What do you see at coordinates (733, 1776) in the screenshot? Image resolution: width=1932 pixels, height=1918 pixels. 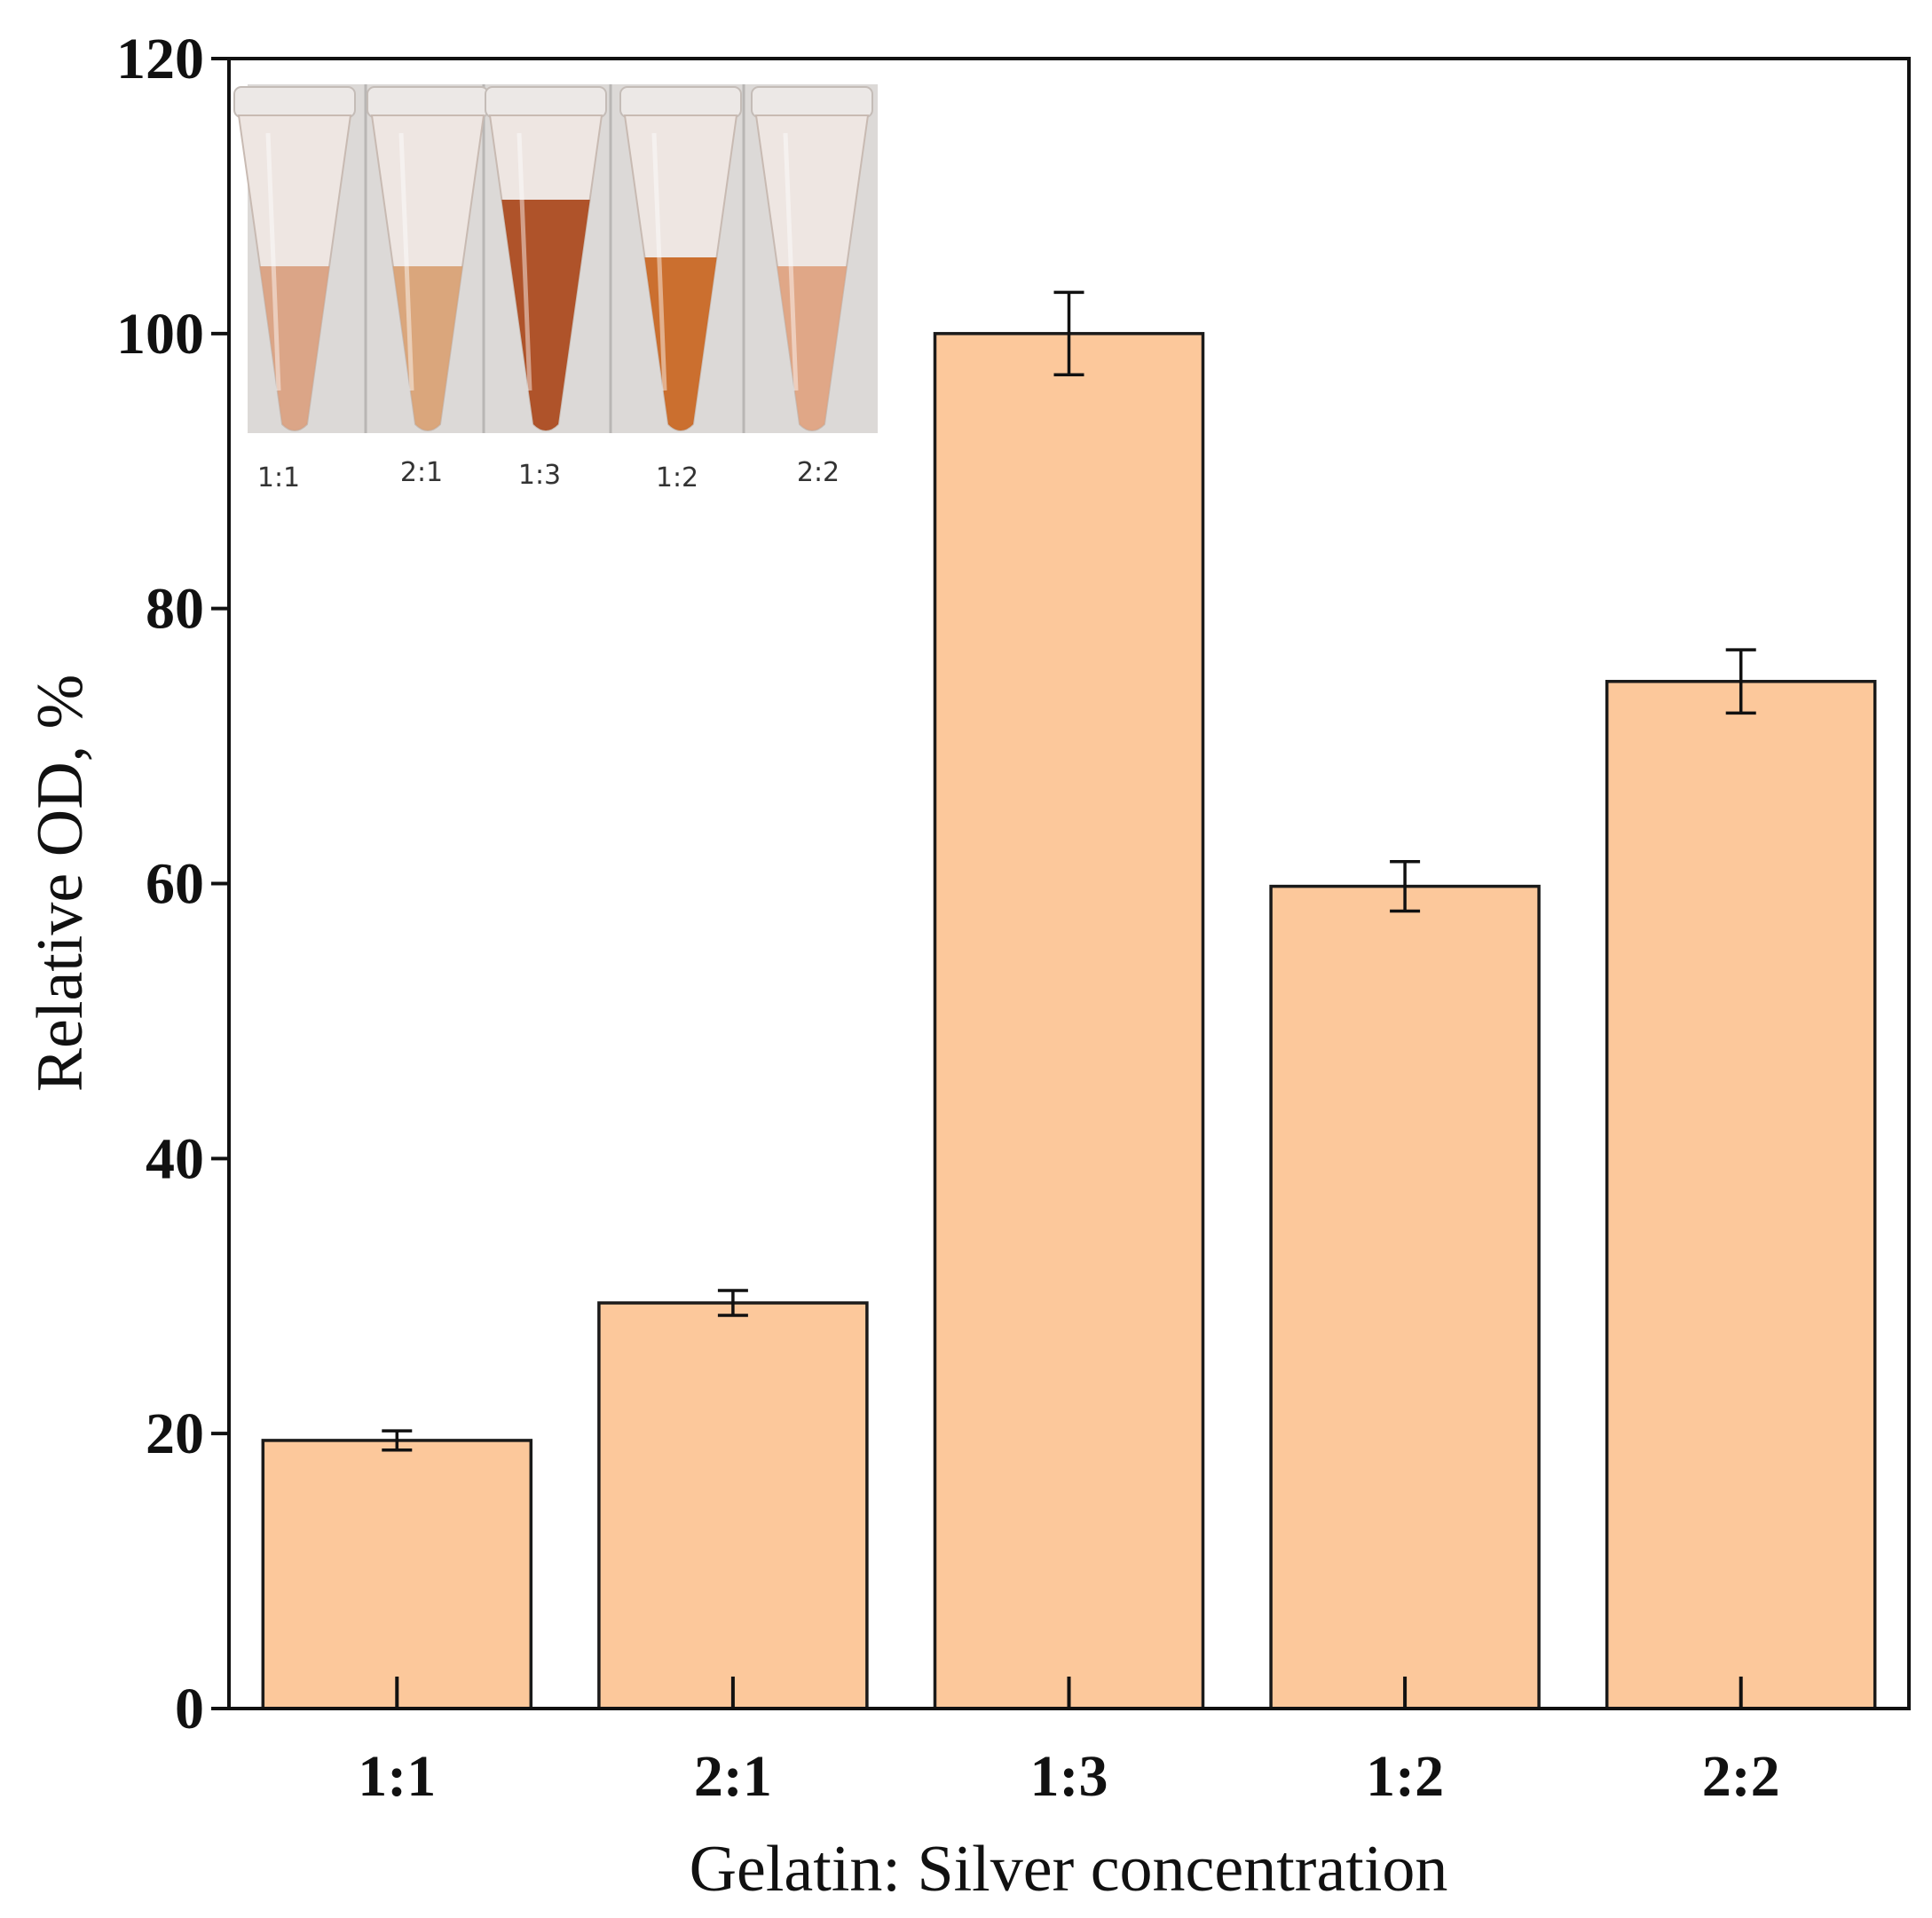 I see `x-tick-label: 2:1` at bounding box center [733, 1776].